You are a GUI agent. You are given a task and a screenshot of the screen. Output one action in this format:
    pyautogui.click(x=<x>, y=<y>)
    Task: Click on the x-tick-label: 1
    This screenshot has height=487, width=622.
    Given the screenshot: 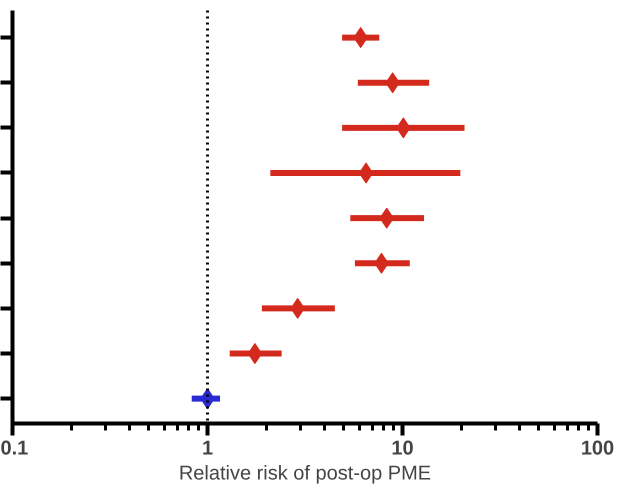 What is the action you would take?
    pyautogui.click(x=208, y=449)
    